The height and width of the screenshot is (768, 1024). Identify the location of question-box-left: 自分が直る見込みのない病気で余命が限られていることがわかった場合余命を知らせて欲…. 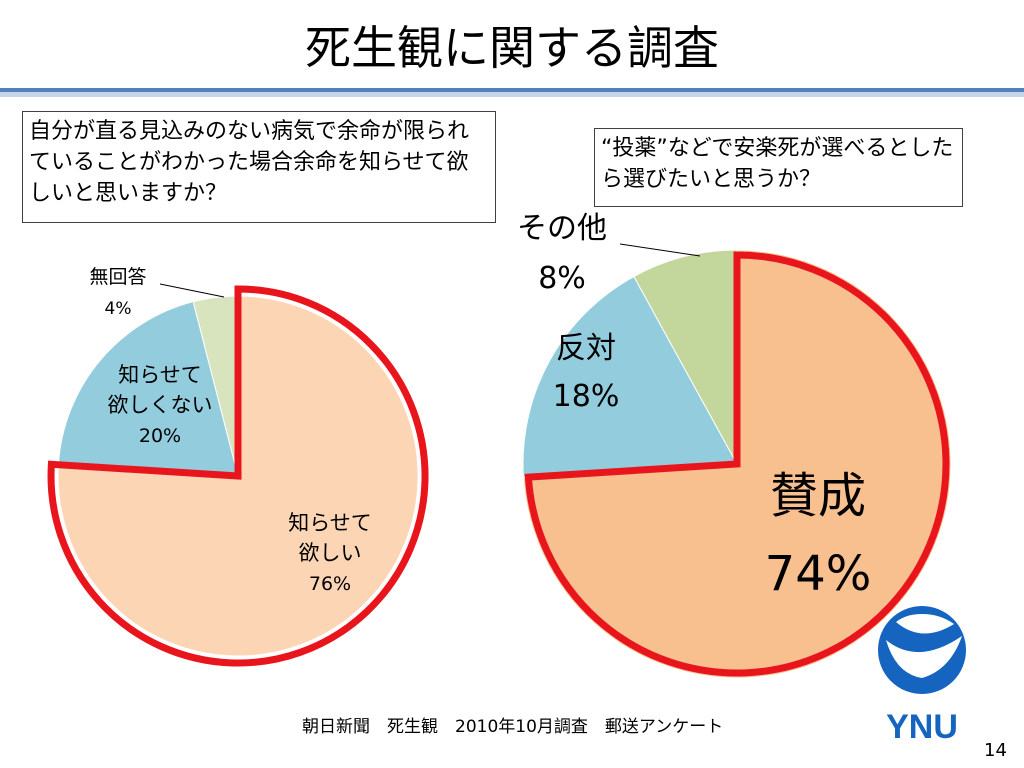
(259, 167).